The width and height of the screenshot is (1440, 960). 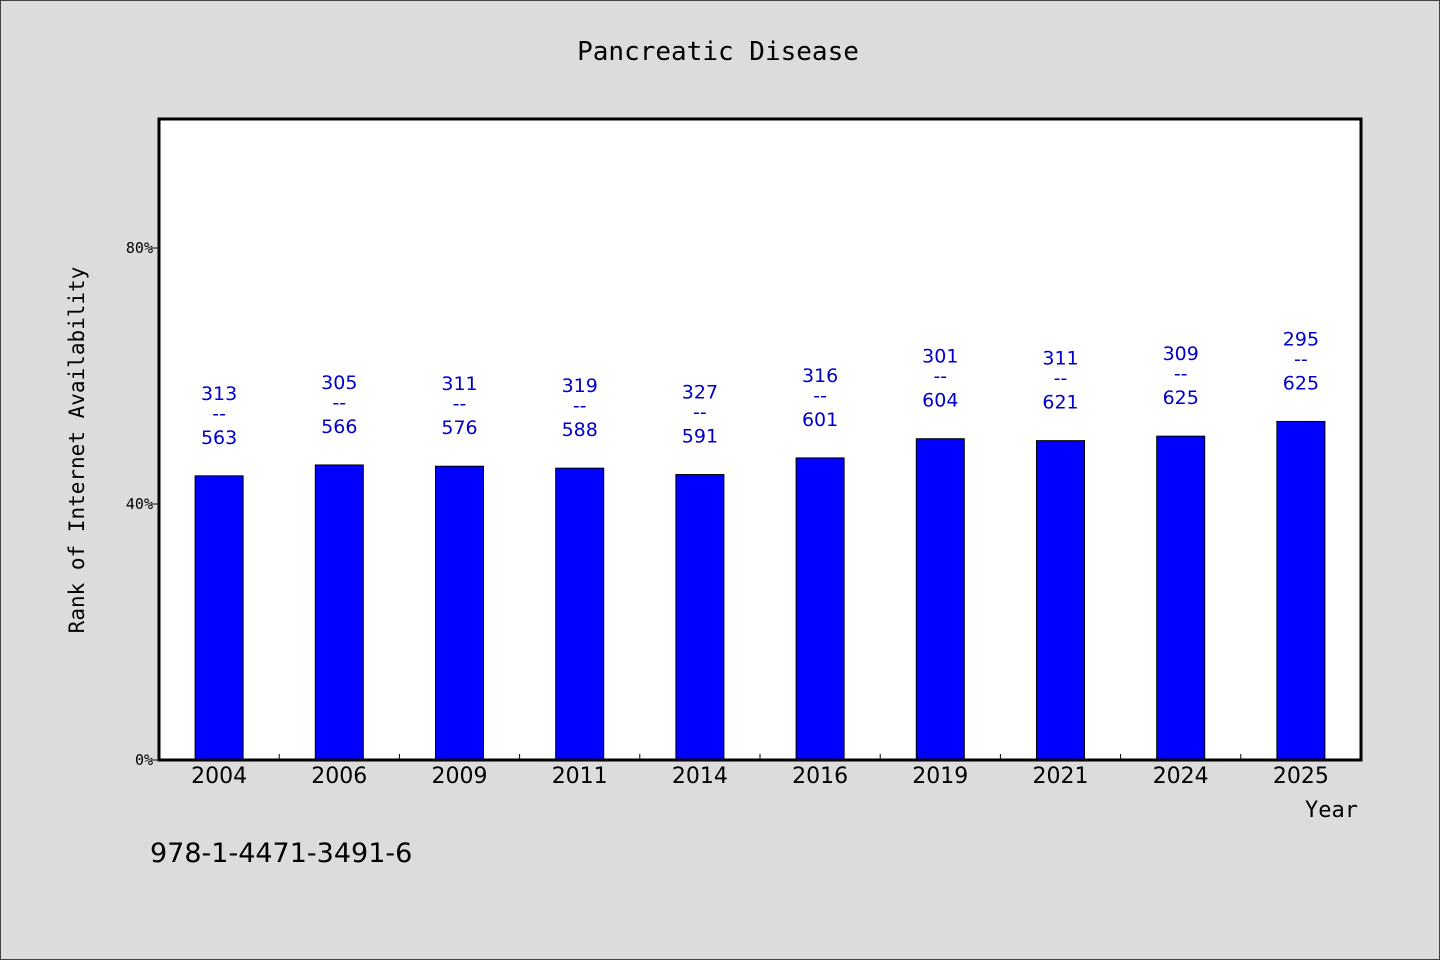 What do you see at coordinates (1331, 810) in the screenshot?
I see `x-axis-label: Year` at bounding box center [1331, 810].